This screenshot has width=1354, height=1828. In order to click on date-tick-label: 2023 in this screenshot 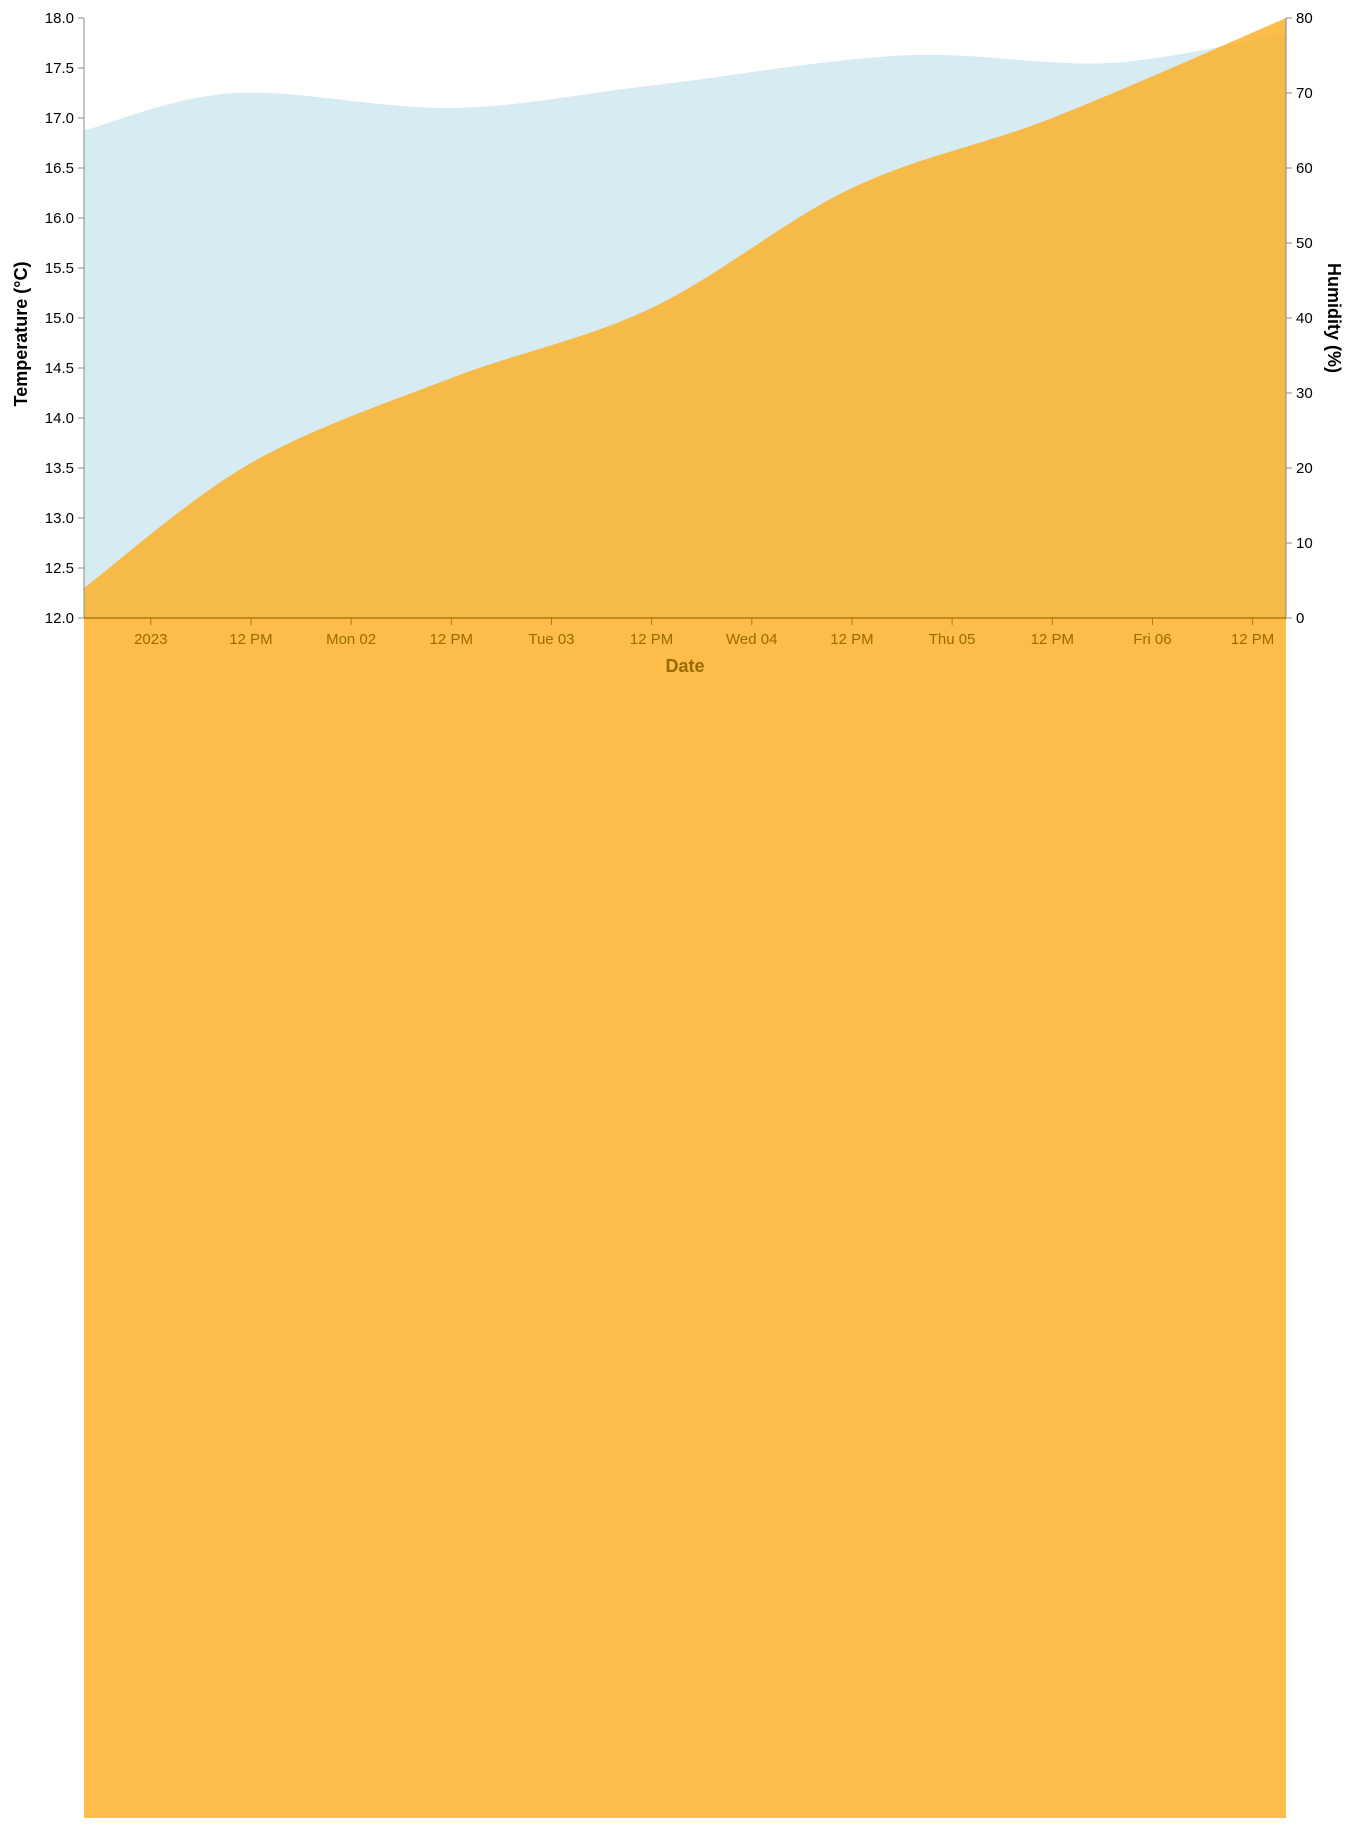, I will do `click(150, 639)`.